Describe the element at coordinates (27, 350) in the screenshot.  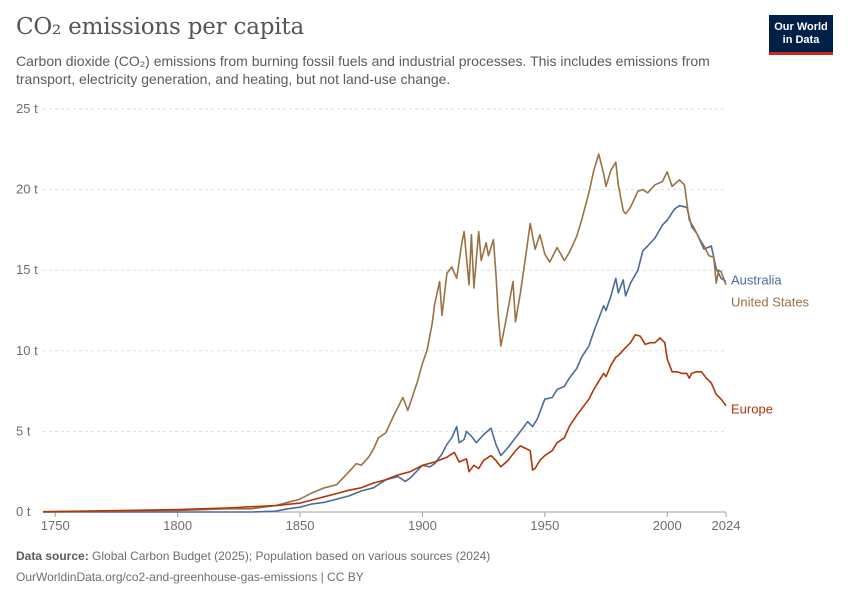
I see `y-tick-label: 10 t` at that location.